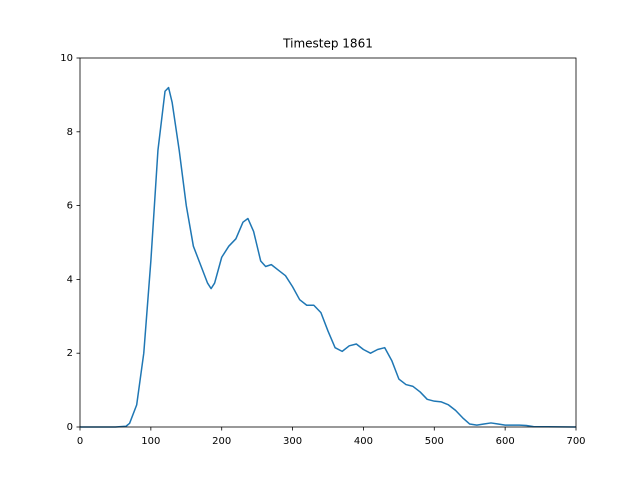 The width and height of the screenshot is (640, 480). Describe the element at coordinates (327, 44) in the screenshot. I see `chart-title: Timestep 1861` at that location.